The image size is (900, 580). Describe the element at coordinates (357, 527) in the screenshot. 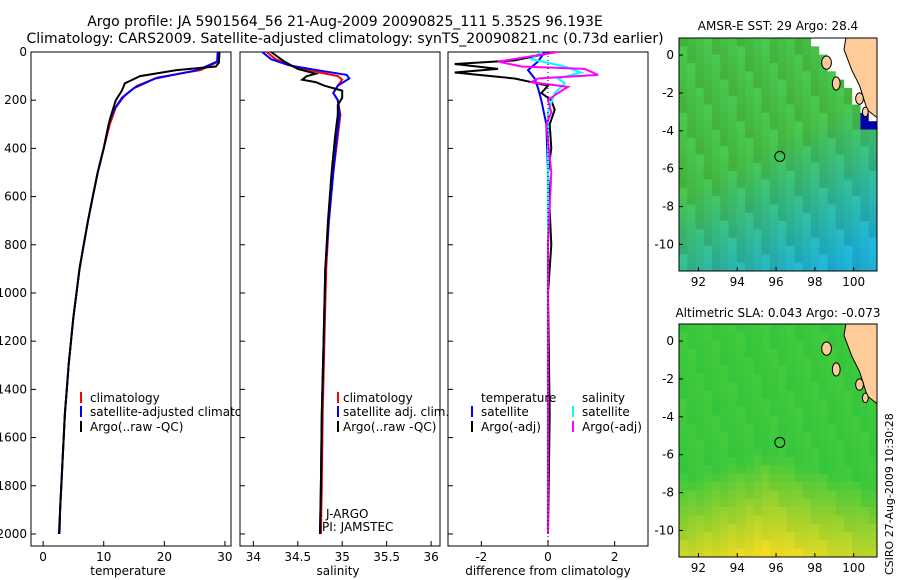

I see `annotation-pi: PI: JAMSTEC` at that location.